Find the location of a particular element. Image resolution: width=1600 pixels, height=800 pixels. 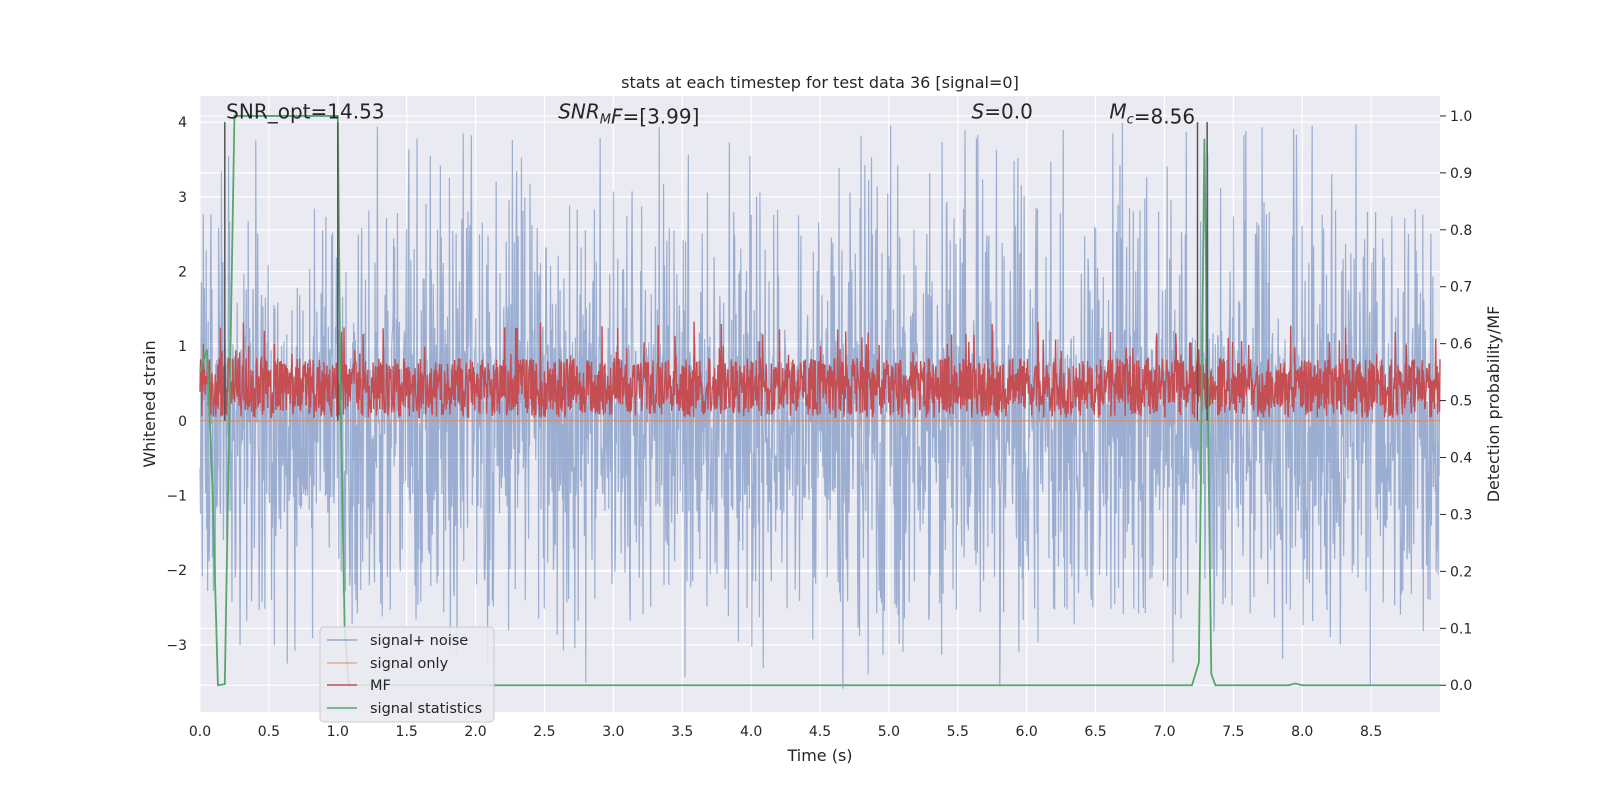

x-tick-label: 2.5 is located at coordinates (544, 732).